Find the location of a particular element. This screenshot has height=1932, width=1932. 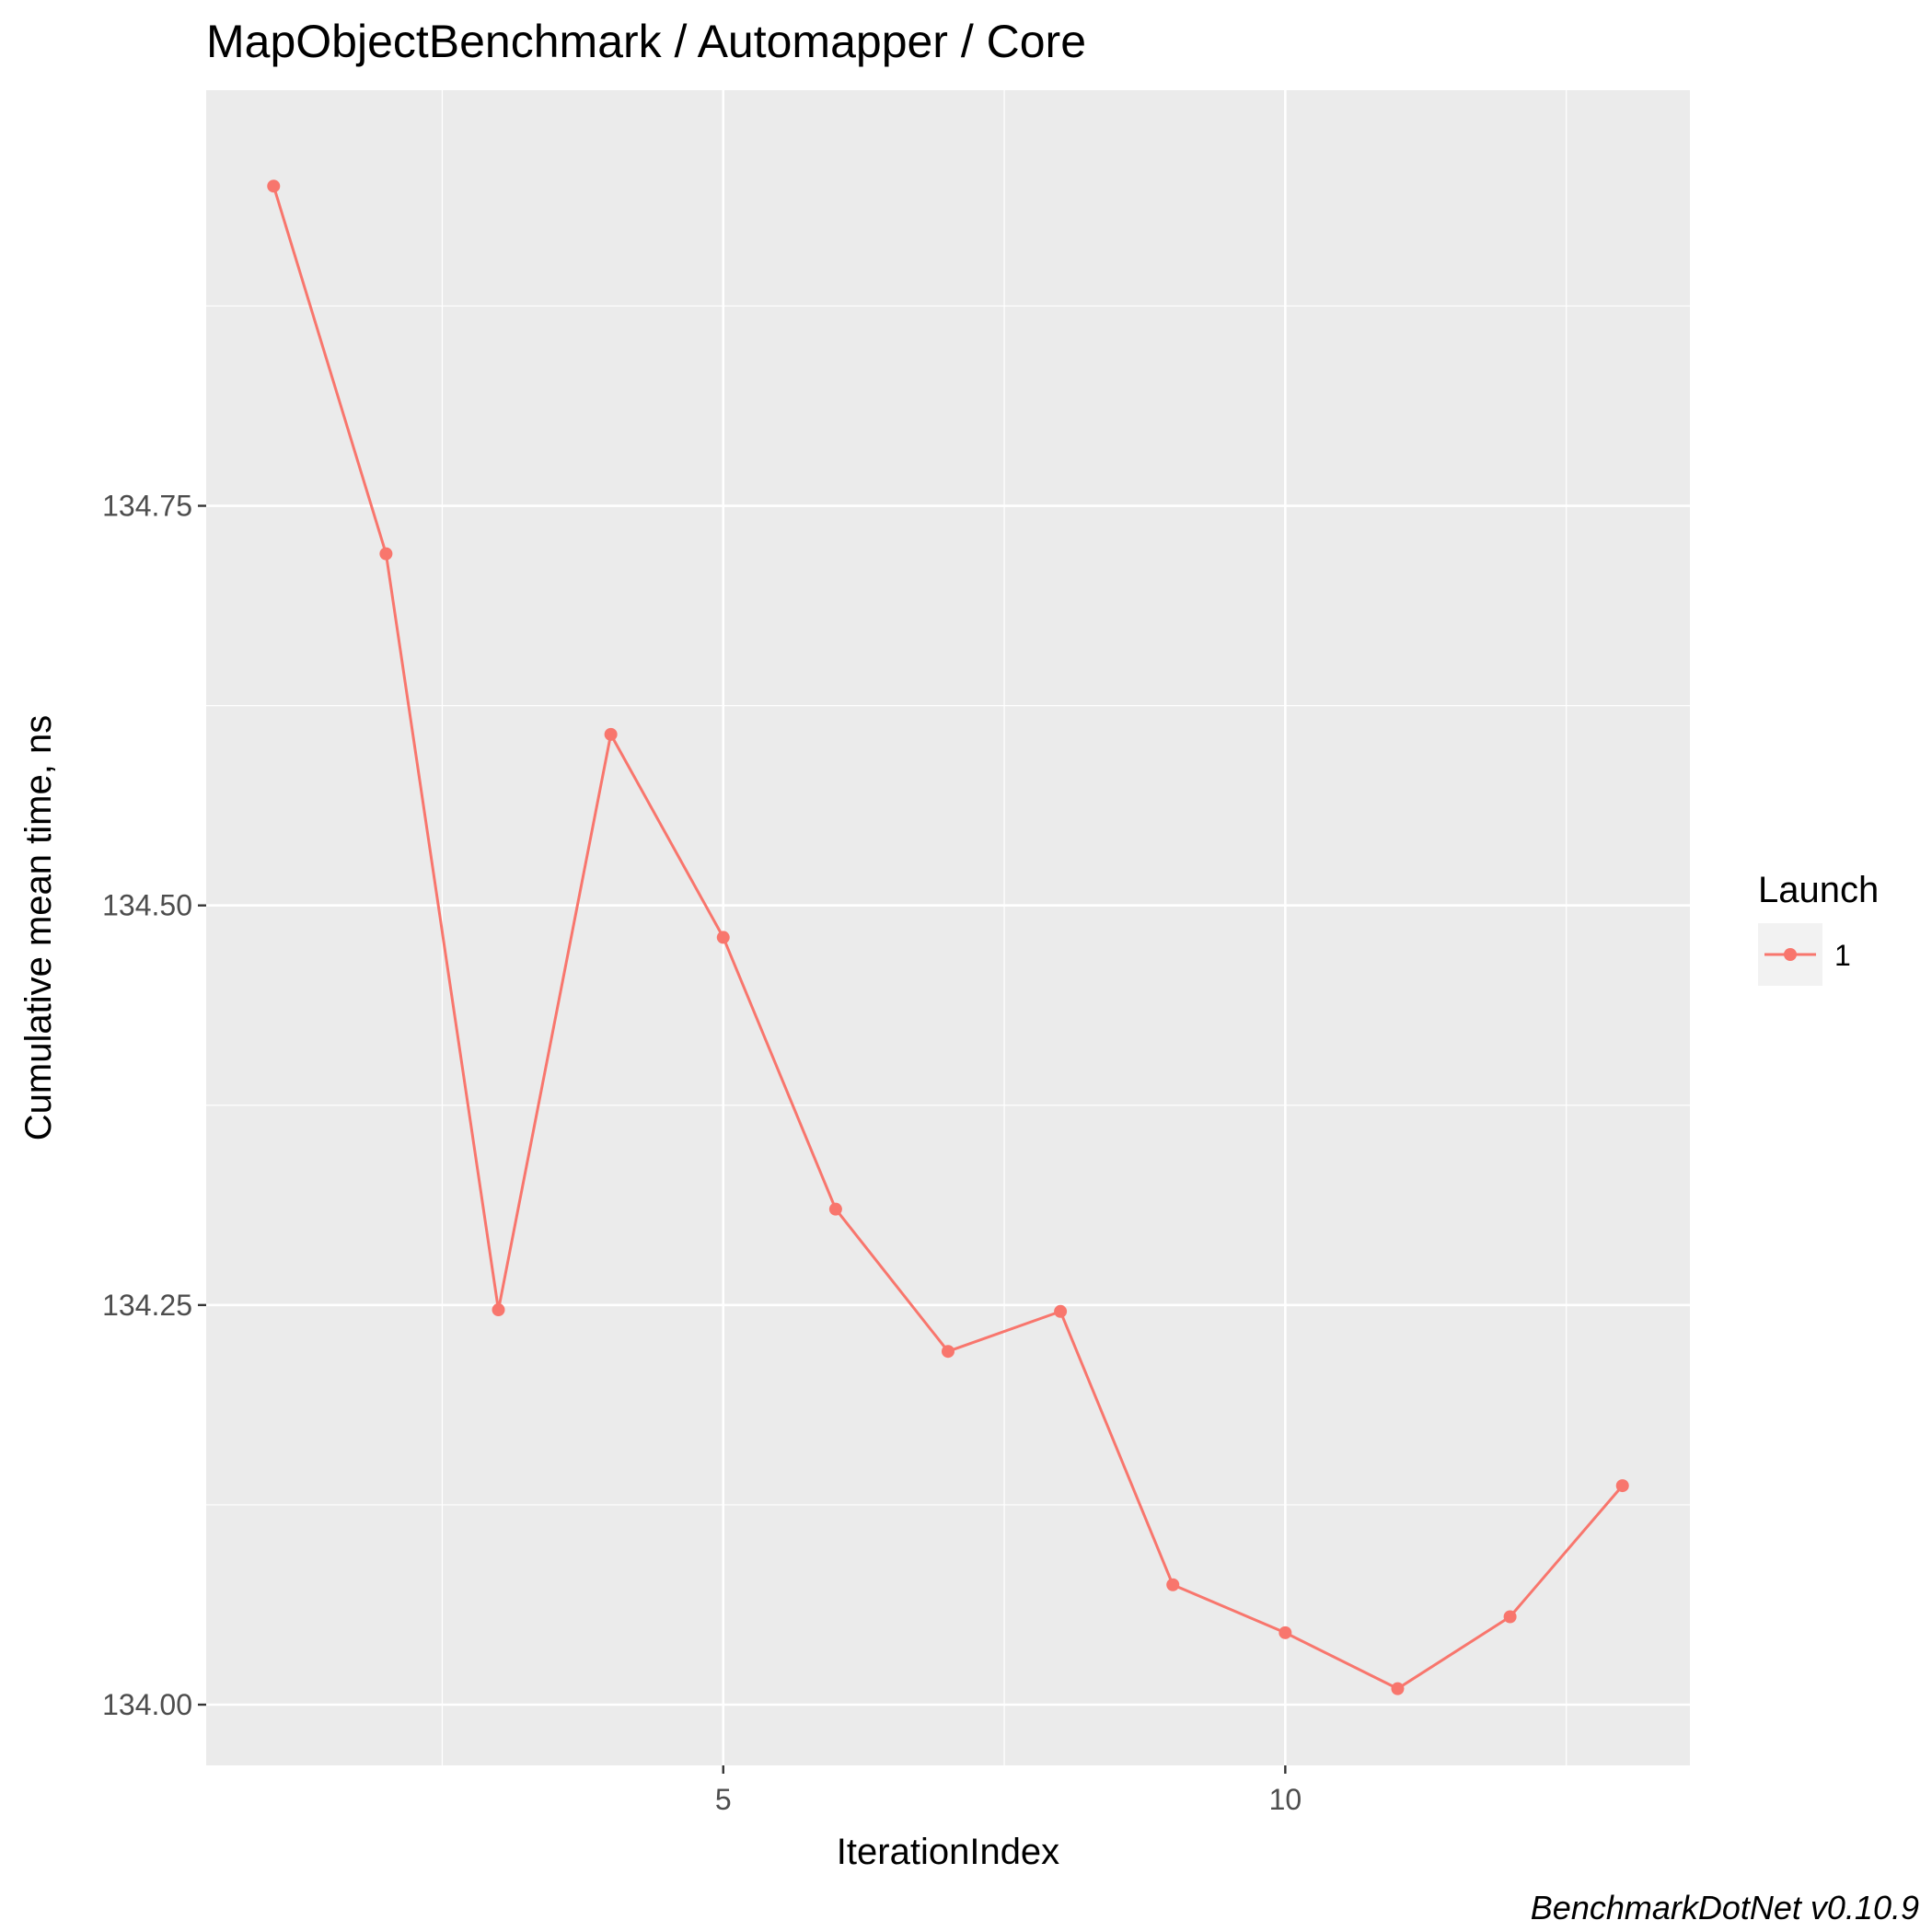

x-axis-title: IterationIndex is located at coordinates (948, 1852).